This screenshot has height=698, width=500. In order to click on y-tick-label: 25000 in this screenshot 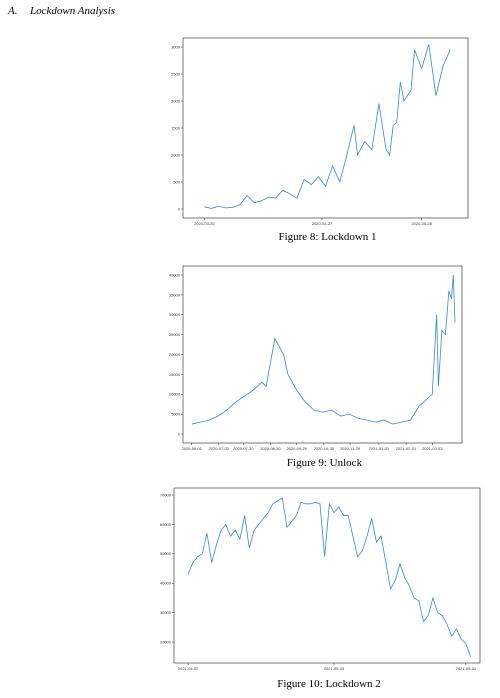, I will do `click(175, 334)`.